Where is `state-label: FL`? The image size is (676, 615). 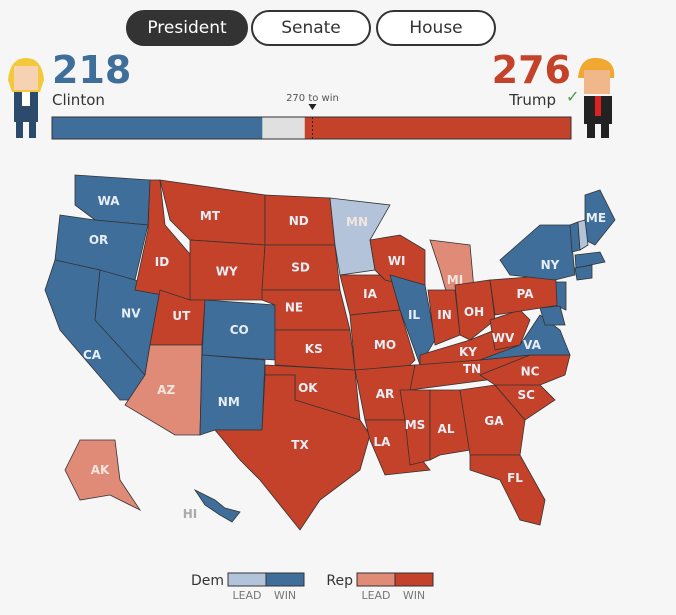 state-label: FL is located at coordinates (515, 478).